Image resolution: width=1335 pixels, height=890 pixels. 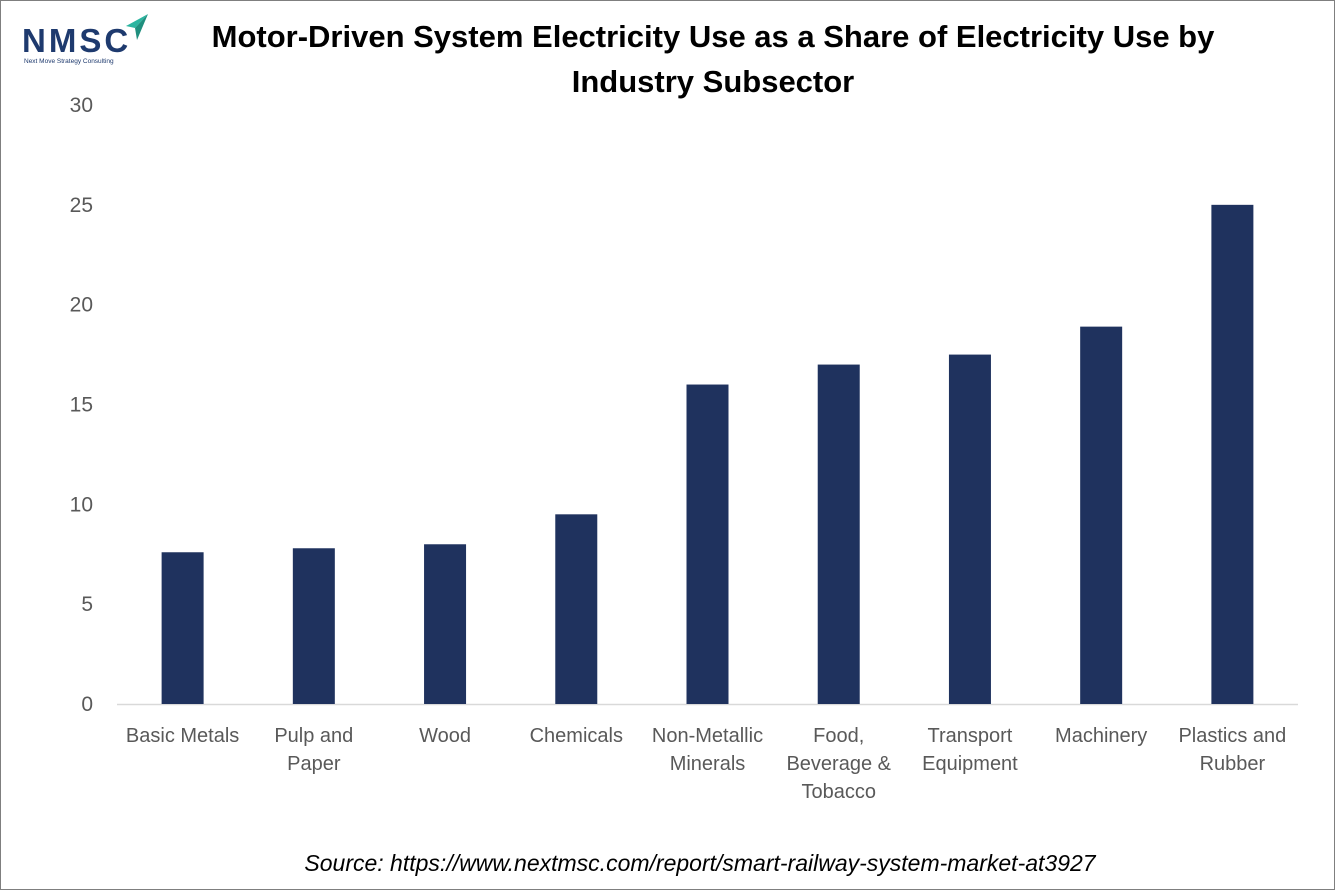 What do you see at coordinates (81, 305) in the screenshot?
I see `y-tick-label: 20` at bounding box center [81, 305].